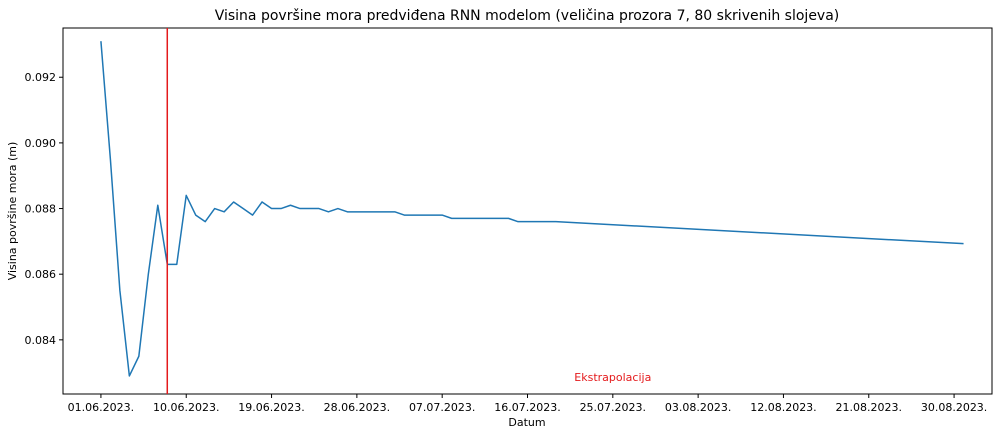 This screenshot has height=435, width=1000. I want to click on x-tick-label: 30.08.2023., so click(954, 407).